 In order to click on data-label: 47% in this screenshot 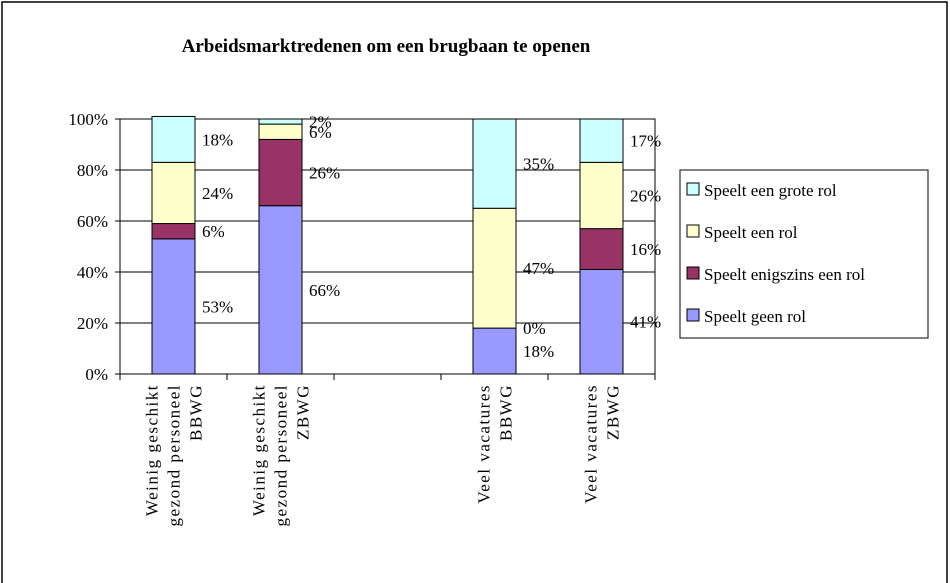, I will do `click(538, 268)`.